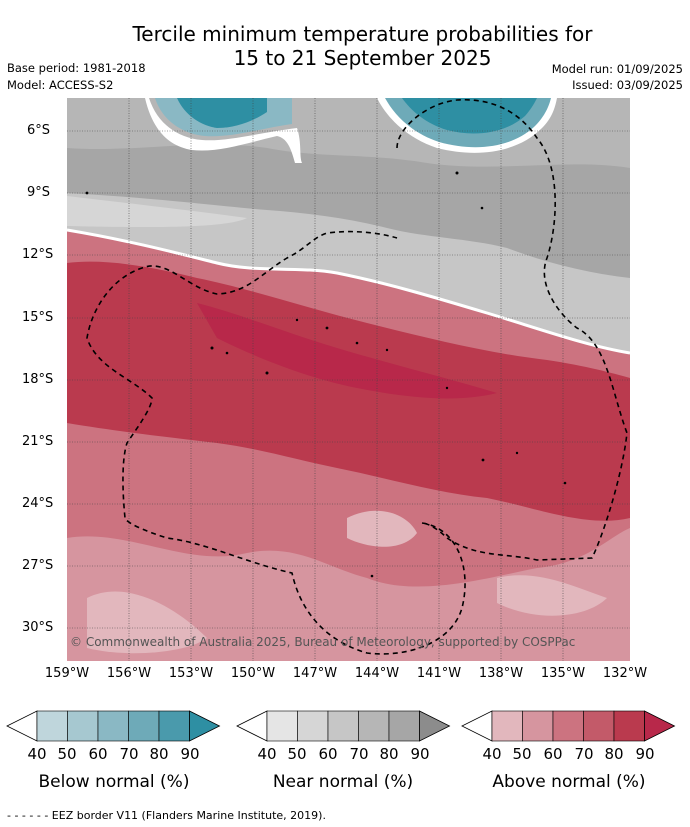 The width and height of the screenshot is (690, 827). I want to click on longitude-label: 150°W, so click(253, 673).